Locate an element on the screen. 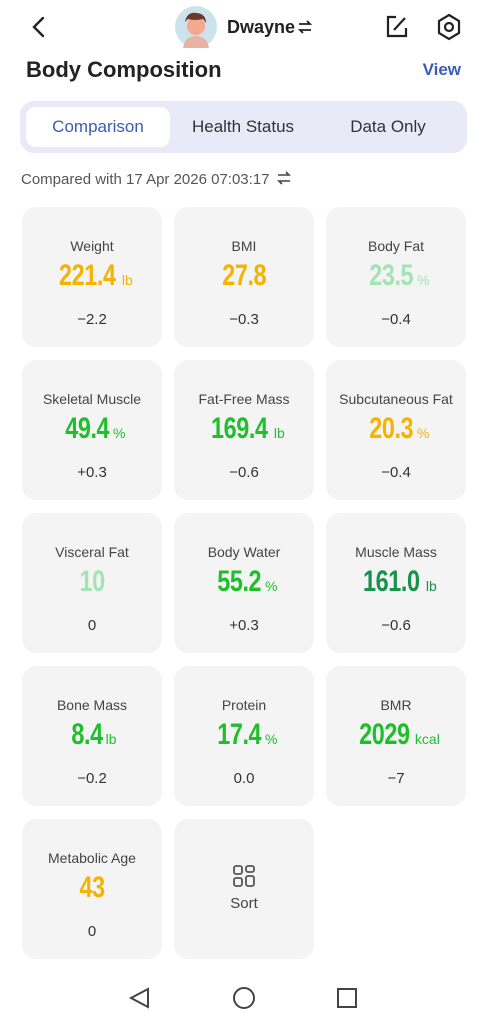 The image size is (488, 1024). view-link: View is located at coordinates (441, 69).